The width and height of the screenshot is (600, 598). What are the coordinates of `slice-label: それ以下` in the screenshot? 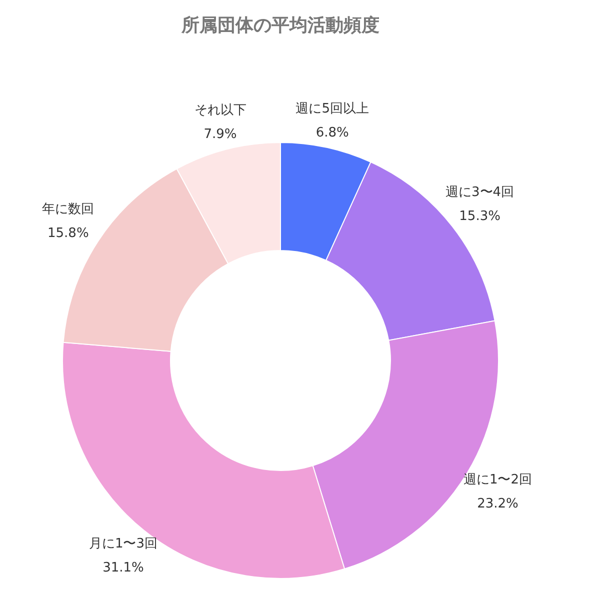 It's located at (220, 110).